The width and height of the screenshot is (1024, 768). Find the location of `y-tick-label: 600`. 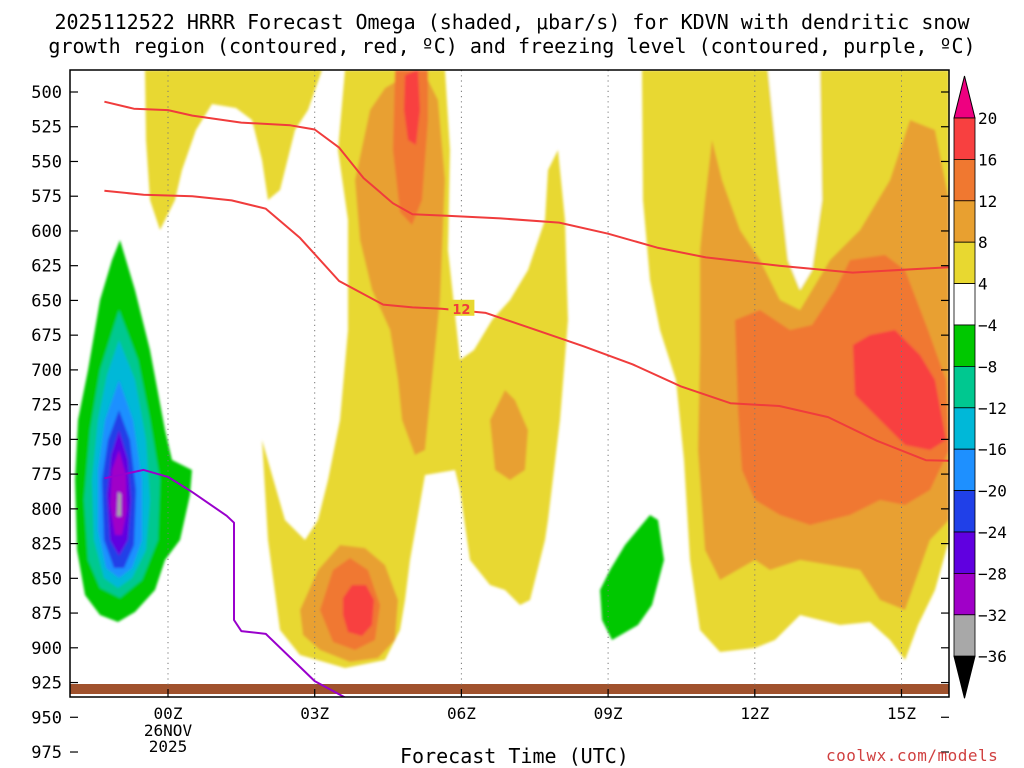

y-tick-label: 600 is located at coordinates (46, 232).